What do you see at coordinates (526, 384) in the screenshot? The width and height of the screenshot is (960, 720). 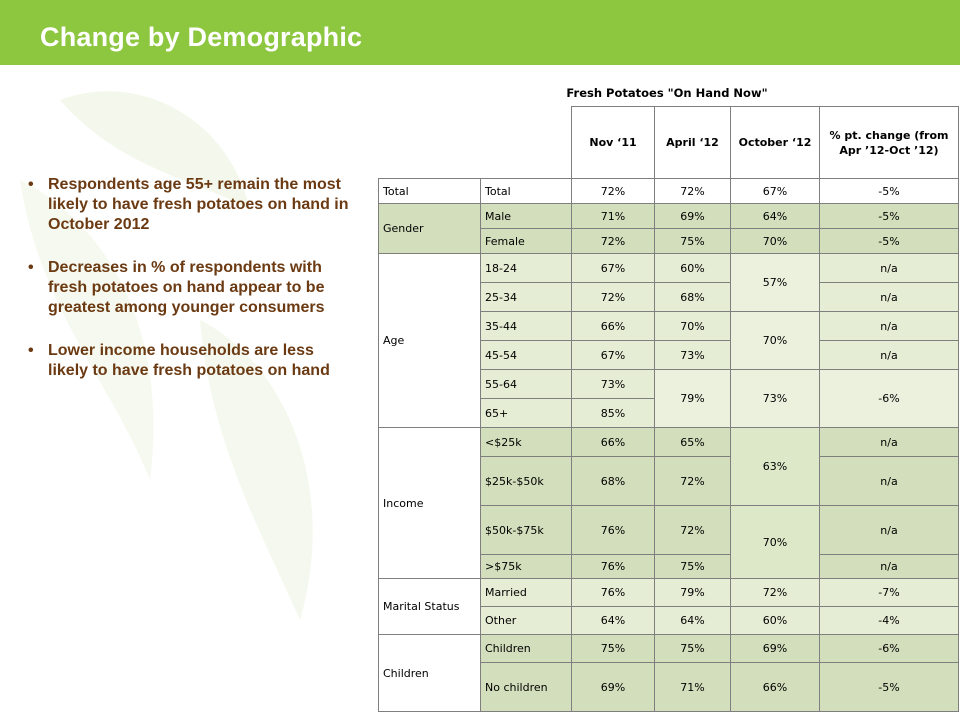 I see `subgroup-cell: 55-64` at bounding box center [526, 384].